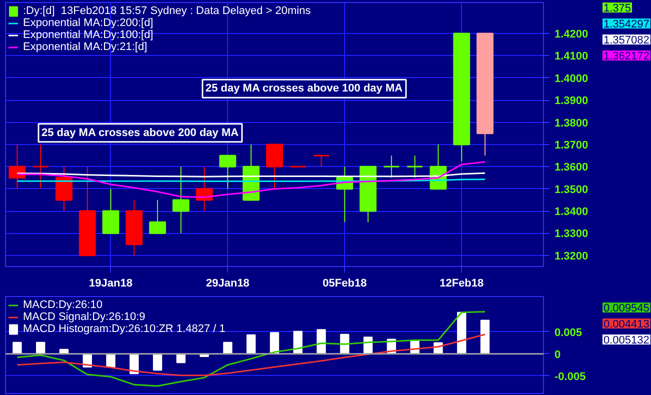  What do you see at coordinates (627, 40) in the screenshot?
I see `text: 1.357082` at bounding box center [627, 40].